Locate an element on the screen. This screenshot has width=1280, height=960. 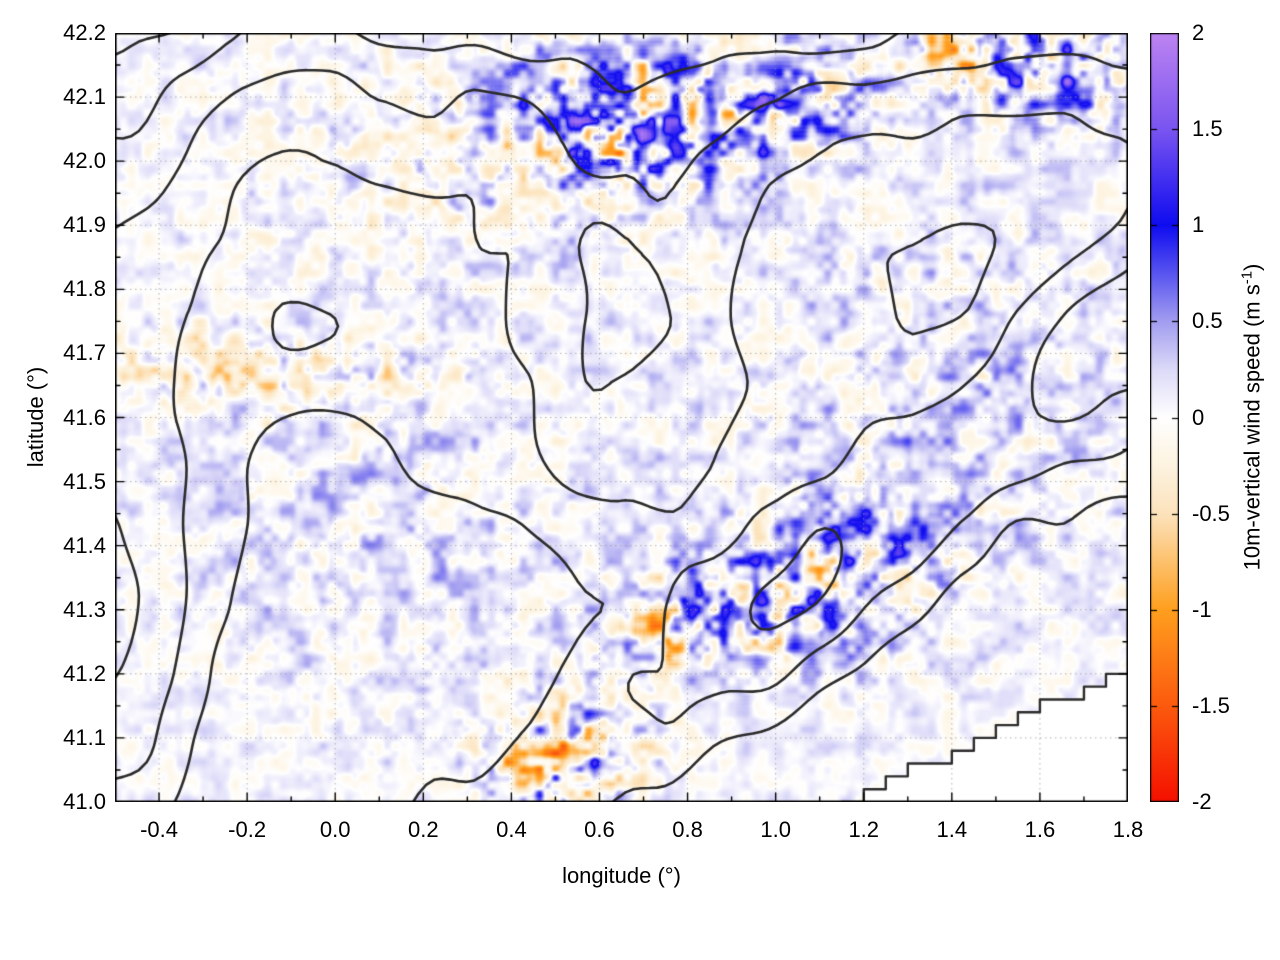
y-tick-label: 41.1 is located at coordinates (84, 737).